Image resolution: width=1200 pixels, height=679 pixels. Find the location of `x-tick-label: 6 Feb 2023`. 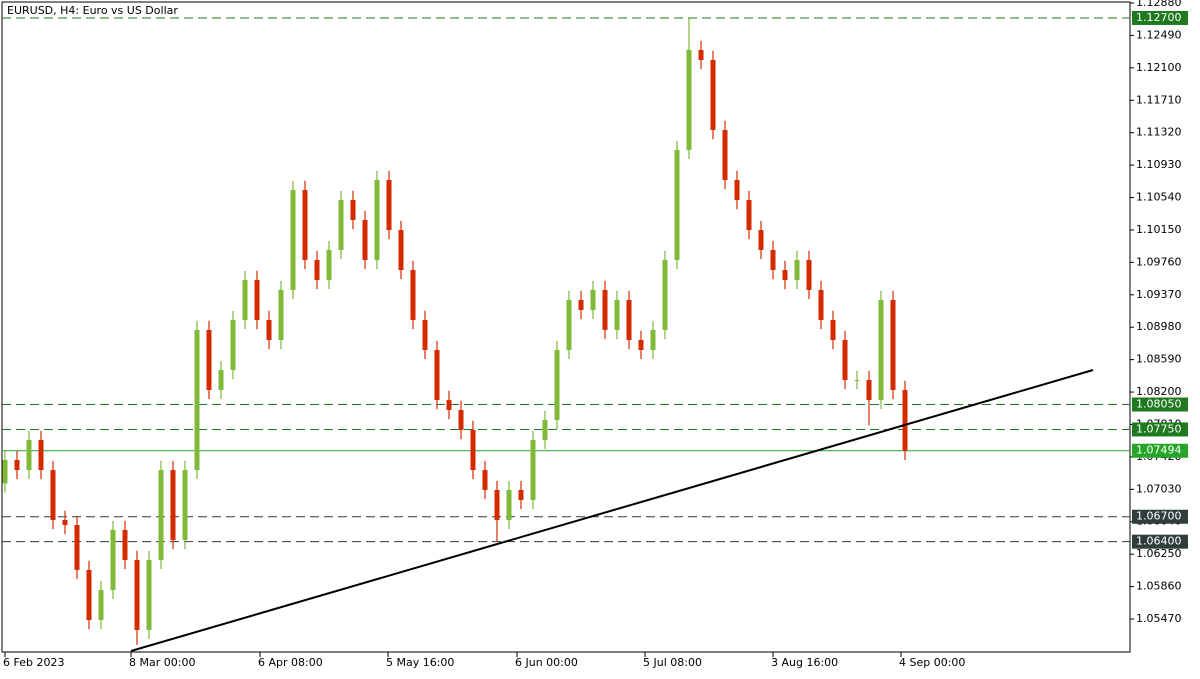

x-tick-label: 6 Feb 2023 is located at coordinates (33, 662).